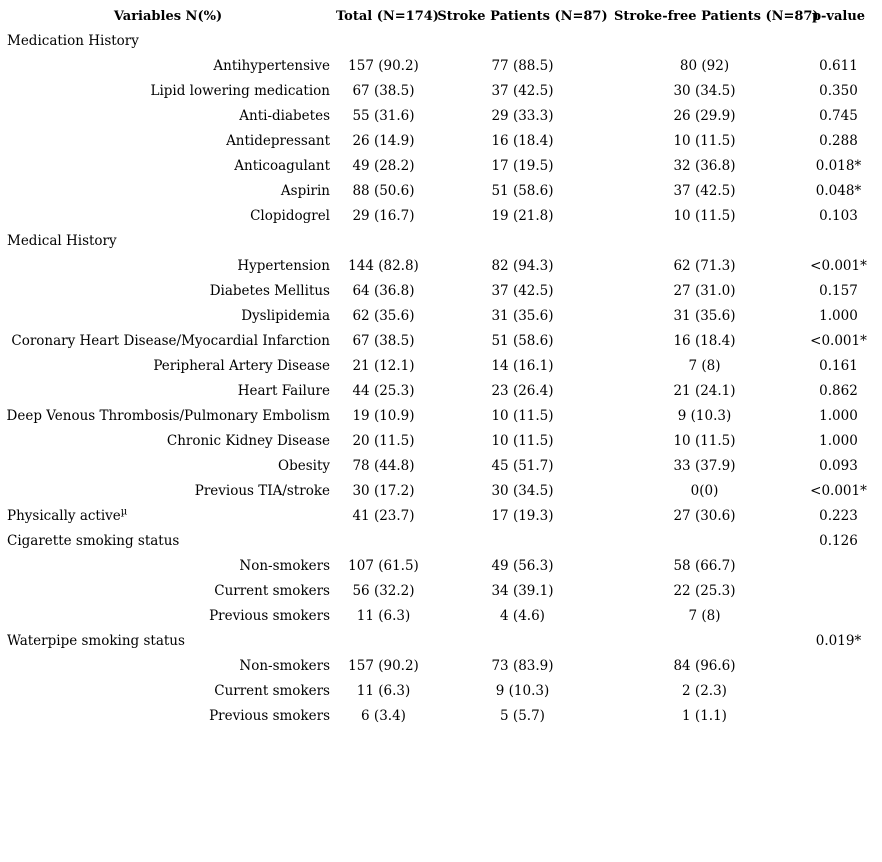 This screenshot has width=882, height=862. Describe the element at coordinates (383, 391) in the screenshot. I see `total-cell: 44 (25.3)` at that location.